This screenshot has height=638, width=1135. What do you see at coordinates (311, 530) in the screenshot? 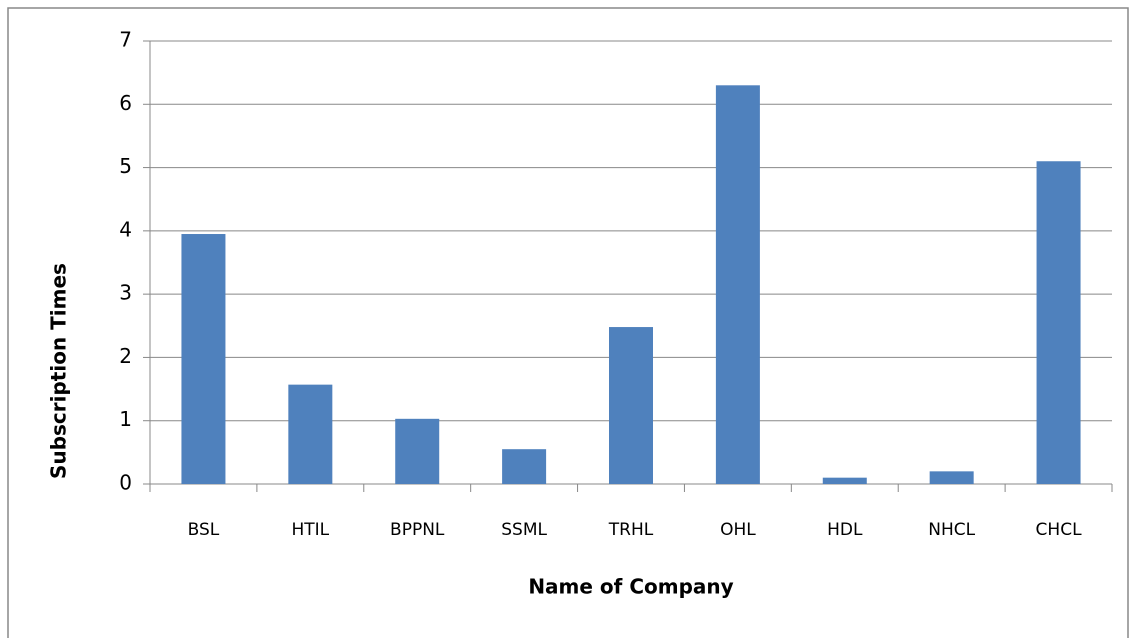
I see `x-tick-label: HTIL` at bounding box center [311, 530].